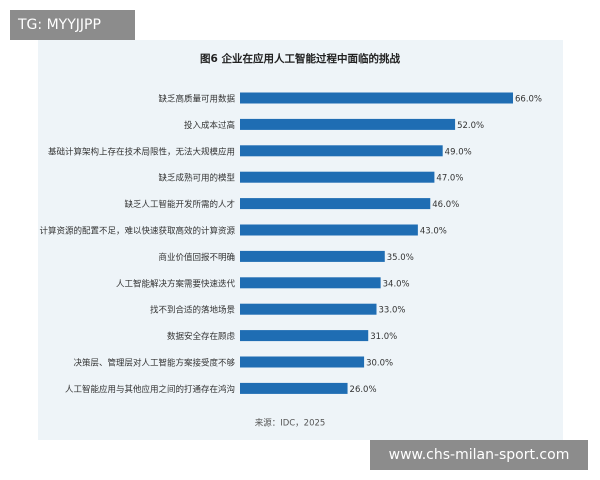  What do you see at coordinates (449, 179) in the screenshot?
I see `value-label: 47.0%` at bounding box center [449, 179].